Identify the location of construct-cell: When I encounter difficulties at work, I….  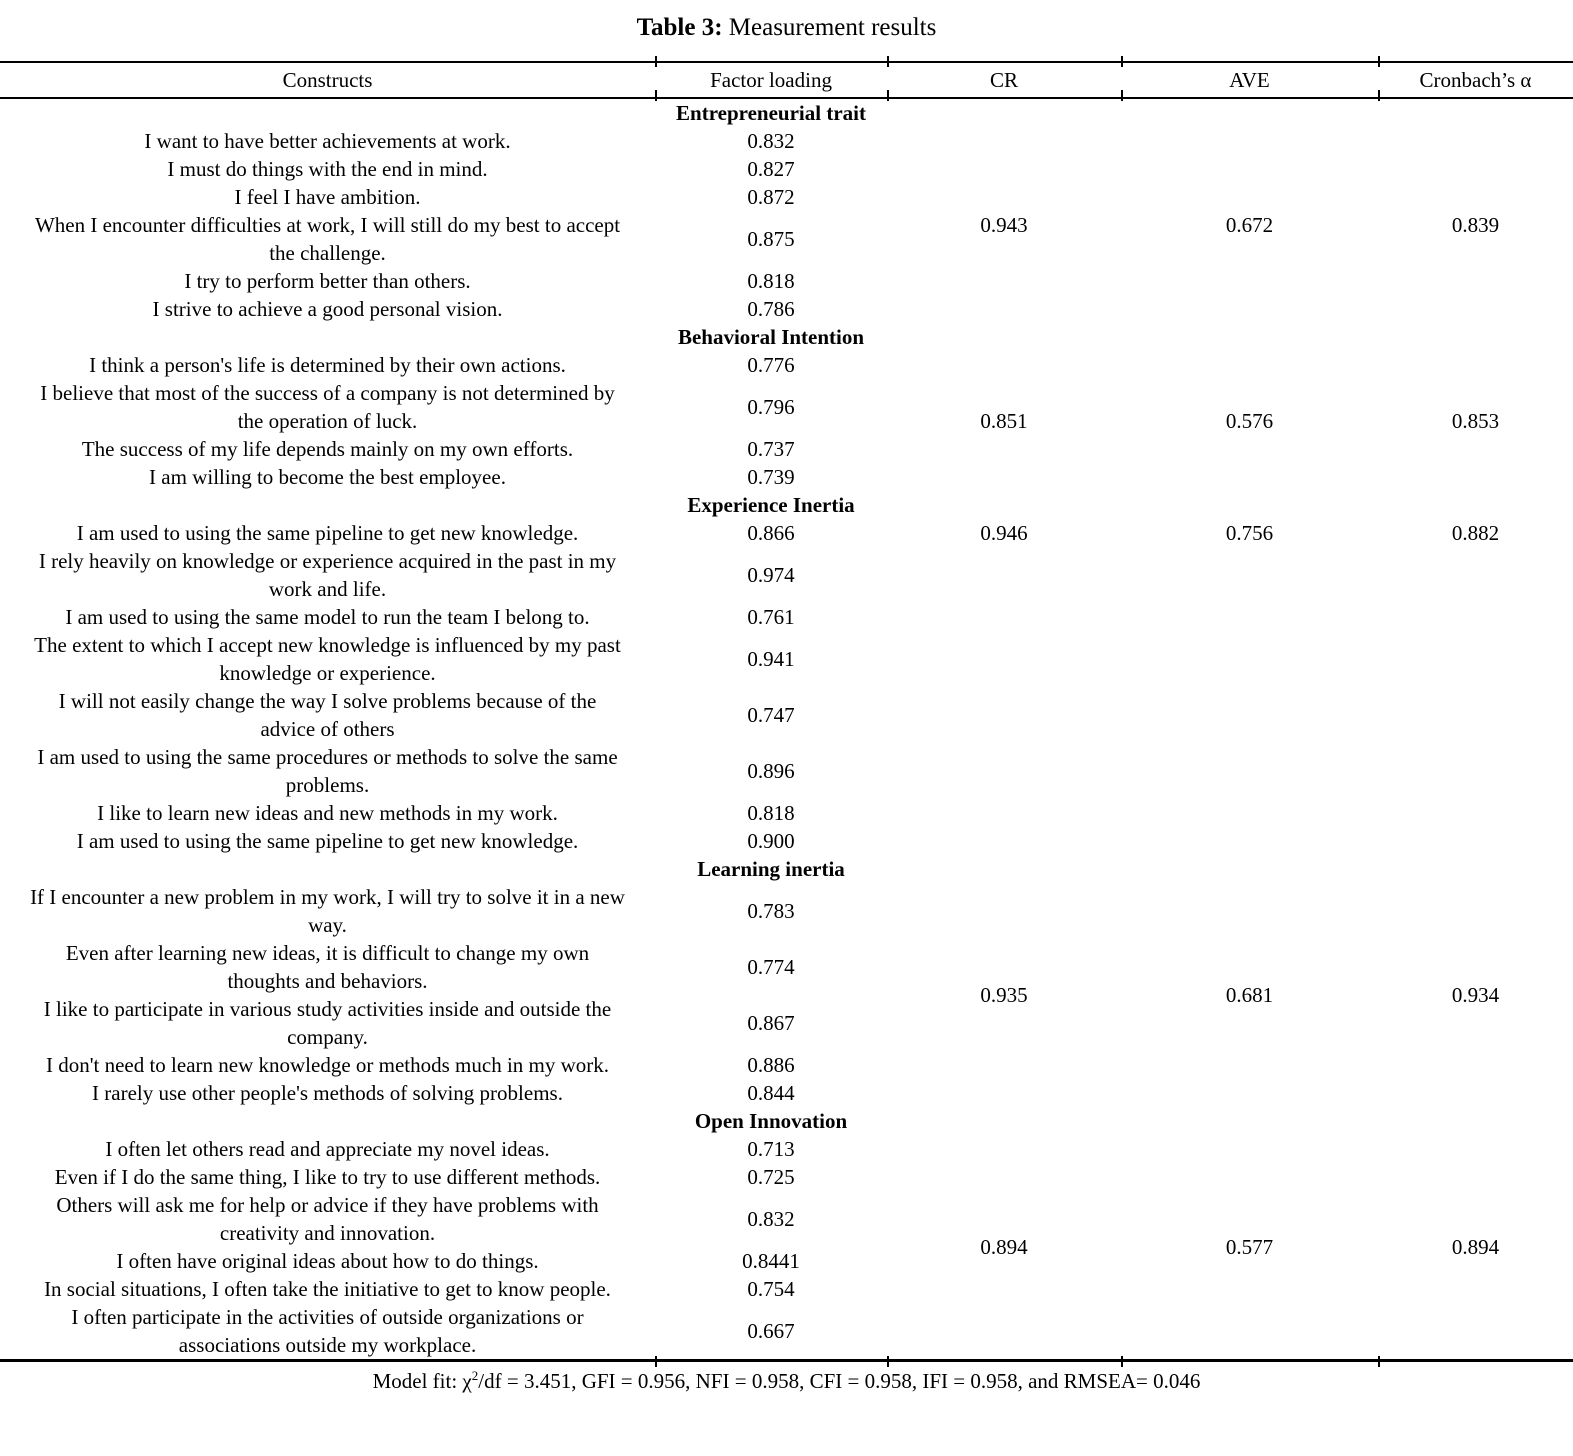
(327, 239).